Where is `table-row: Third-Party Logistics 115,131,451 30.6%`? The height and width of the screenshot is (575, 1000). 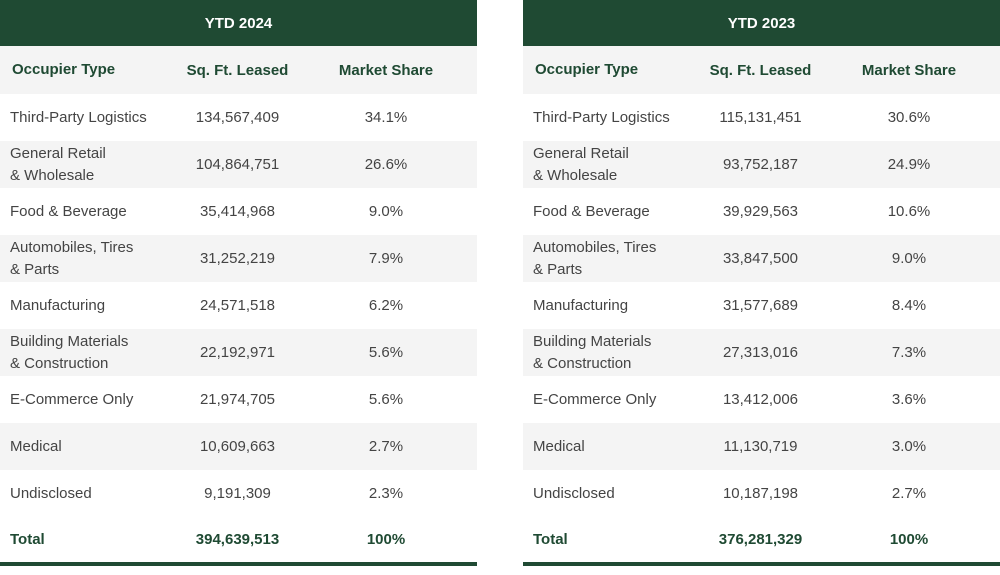 table-row: Third-Party Logistics 115,131,451 30.6% is located at coordinates (761, 117).